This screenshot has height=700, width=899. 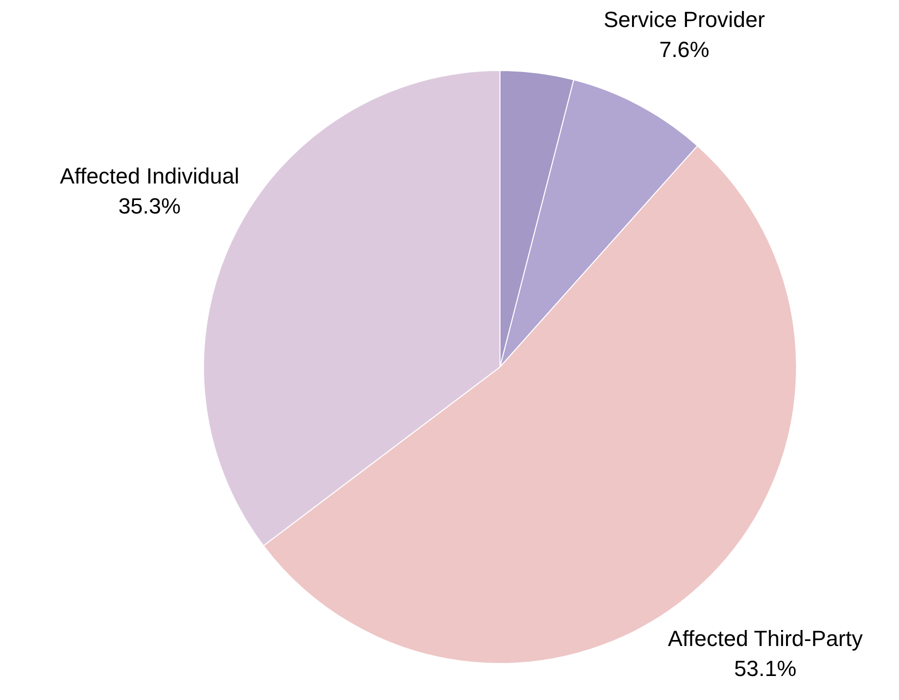 I want to click on slice-label: Affected Individual, so click(x=150, y=176).